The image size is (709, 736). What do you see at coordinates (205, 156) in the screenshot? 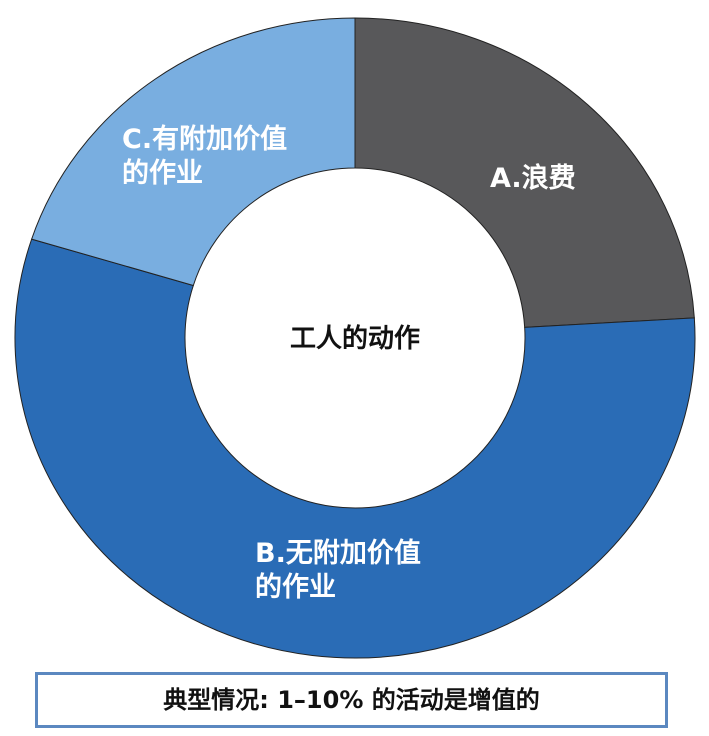
I see `label-c: C.有附加价值 的作业` at bounding box center [205, 156].